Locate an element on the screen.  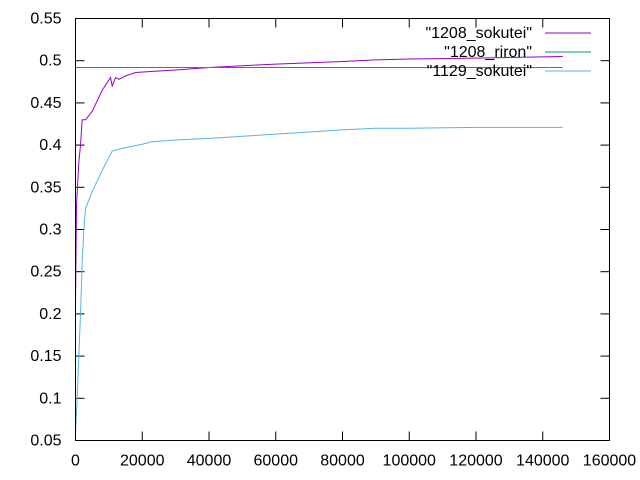
y-tick-label: 0.5 is located at coordinates (50, 61).